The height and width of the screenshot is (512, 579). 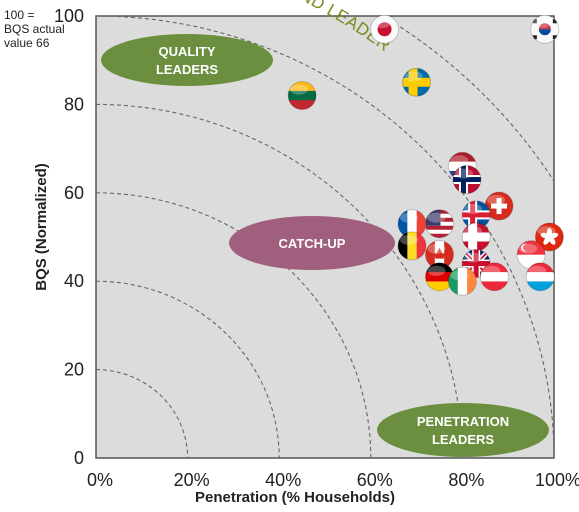 I want to click on flag-japan-point, so click(x=385, y=29).